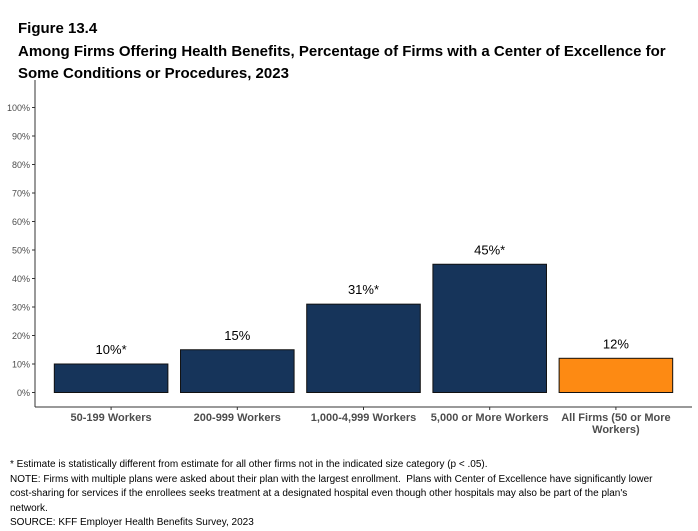 The width and height of the screenshot is (698, 531). I want to click on y-tick-label: 20%, so click(21, 336).